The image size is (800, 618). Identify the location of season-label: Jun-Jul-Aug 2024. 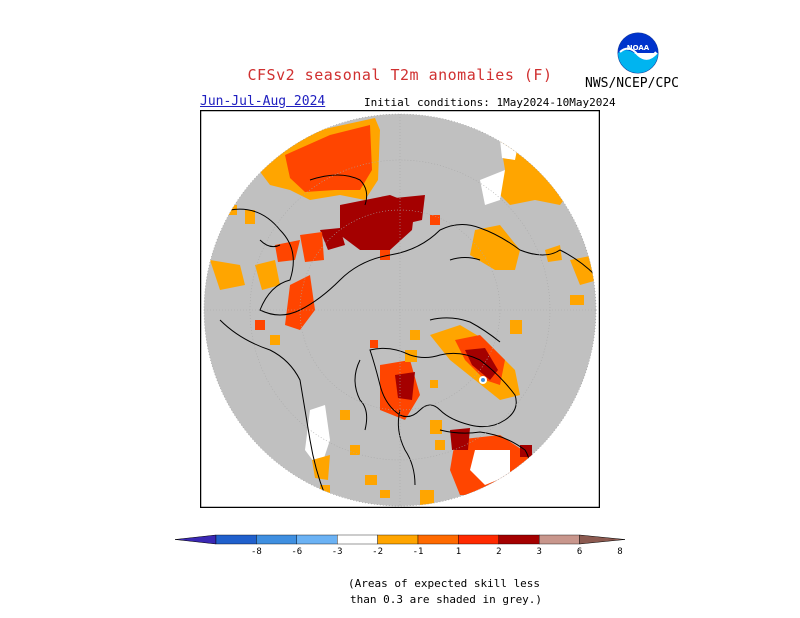
(263, 101).